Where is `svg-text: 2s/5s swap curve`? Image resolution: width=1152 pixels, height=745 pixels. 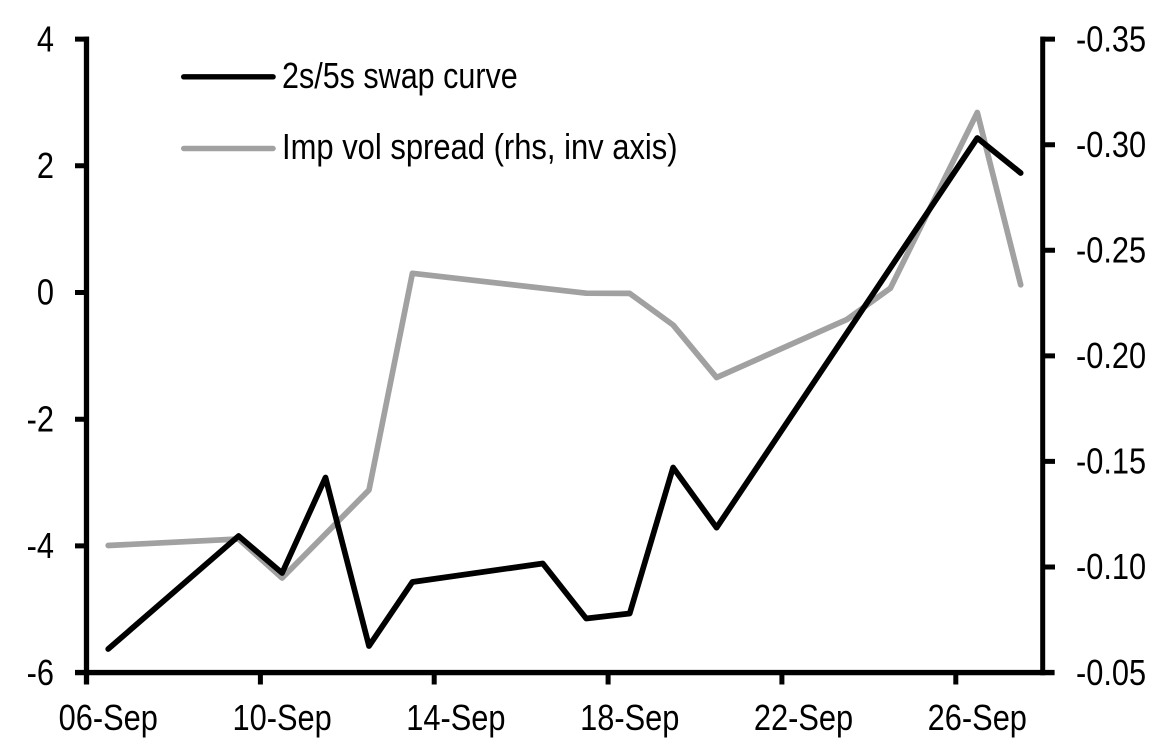 svg-text: 2s/5s swap curve is located at coordinates (400, 77).